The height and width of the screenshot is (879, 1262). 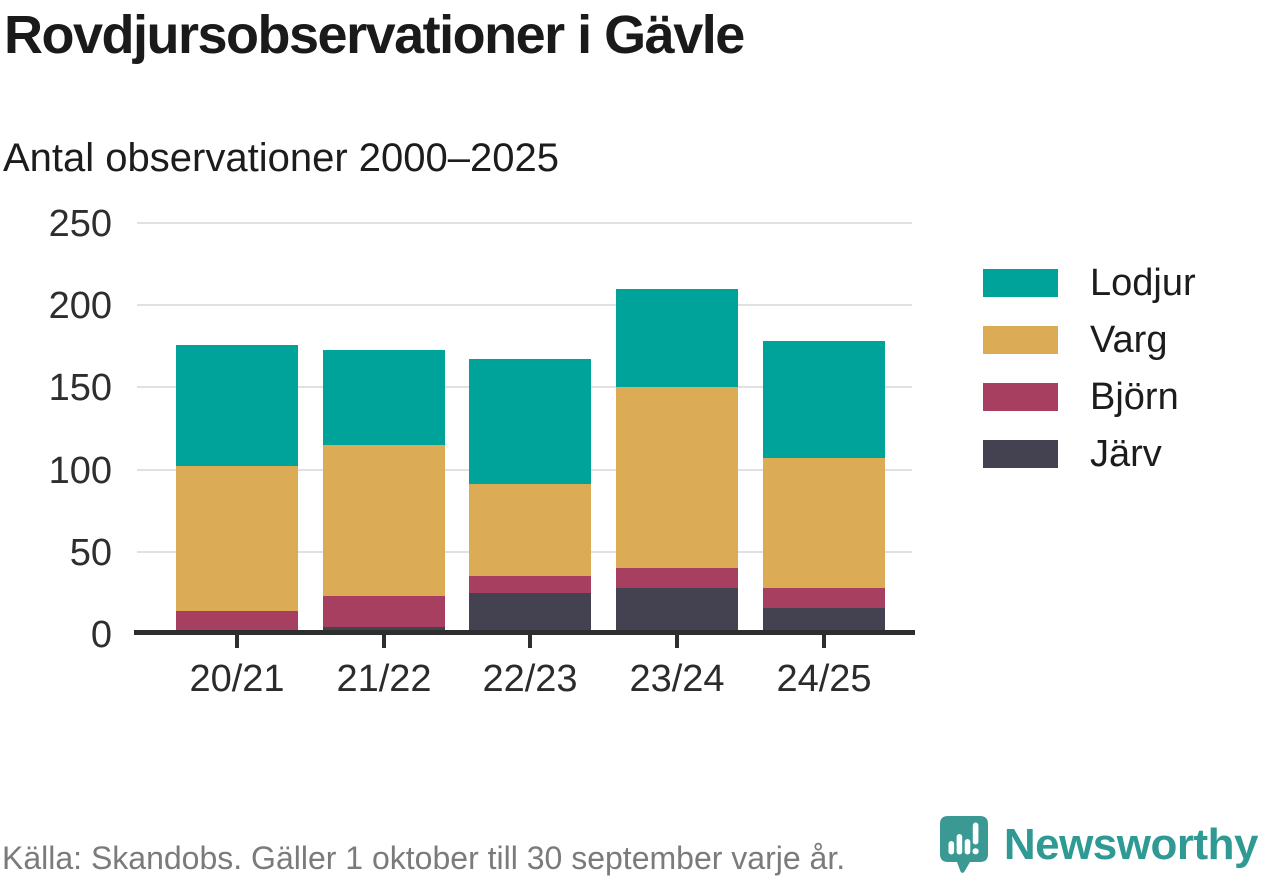 What do you see at coordinates (374, 35) in the screenshot?
I see `chart-title: Rovdjursobservationer i Gävle` at bounding box center [374, 35].